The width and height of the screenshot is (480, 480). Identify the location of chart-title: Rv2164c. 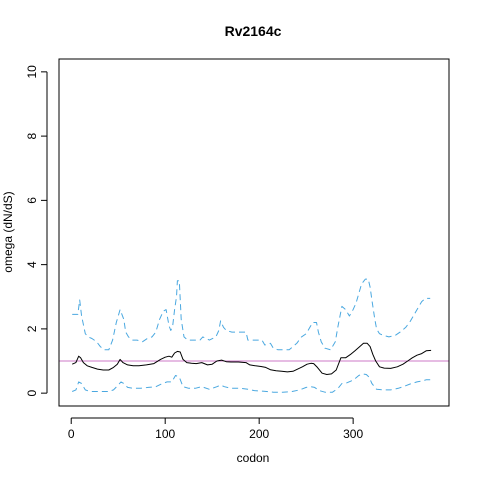
(253, 31).